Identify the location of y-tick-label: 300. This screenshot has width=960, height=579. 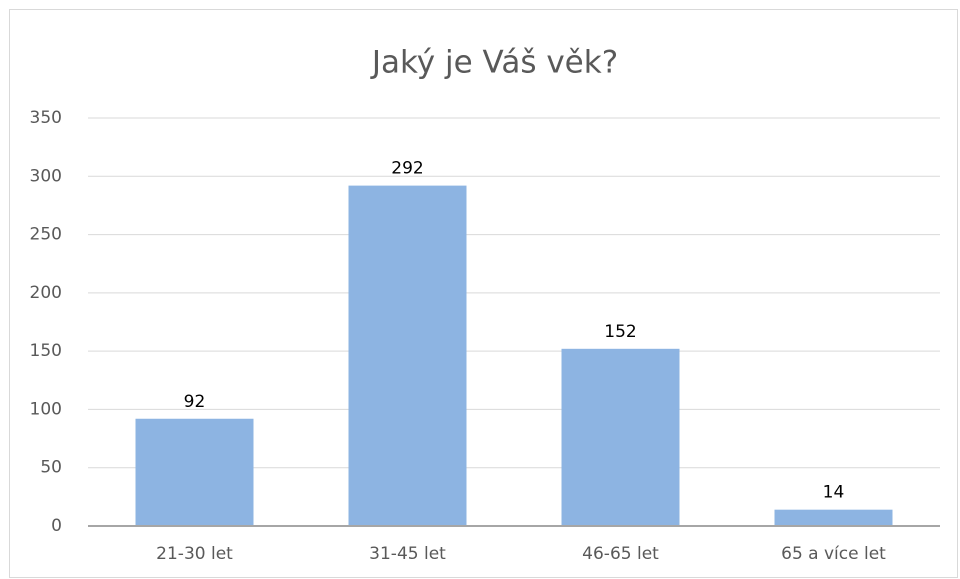
(46, 176).